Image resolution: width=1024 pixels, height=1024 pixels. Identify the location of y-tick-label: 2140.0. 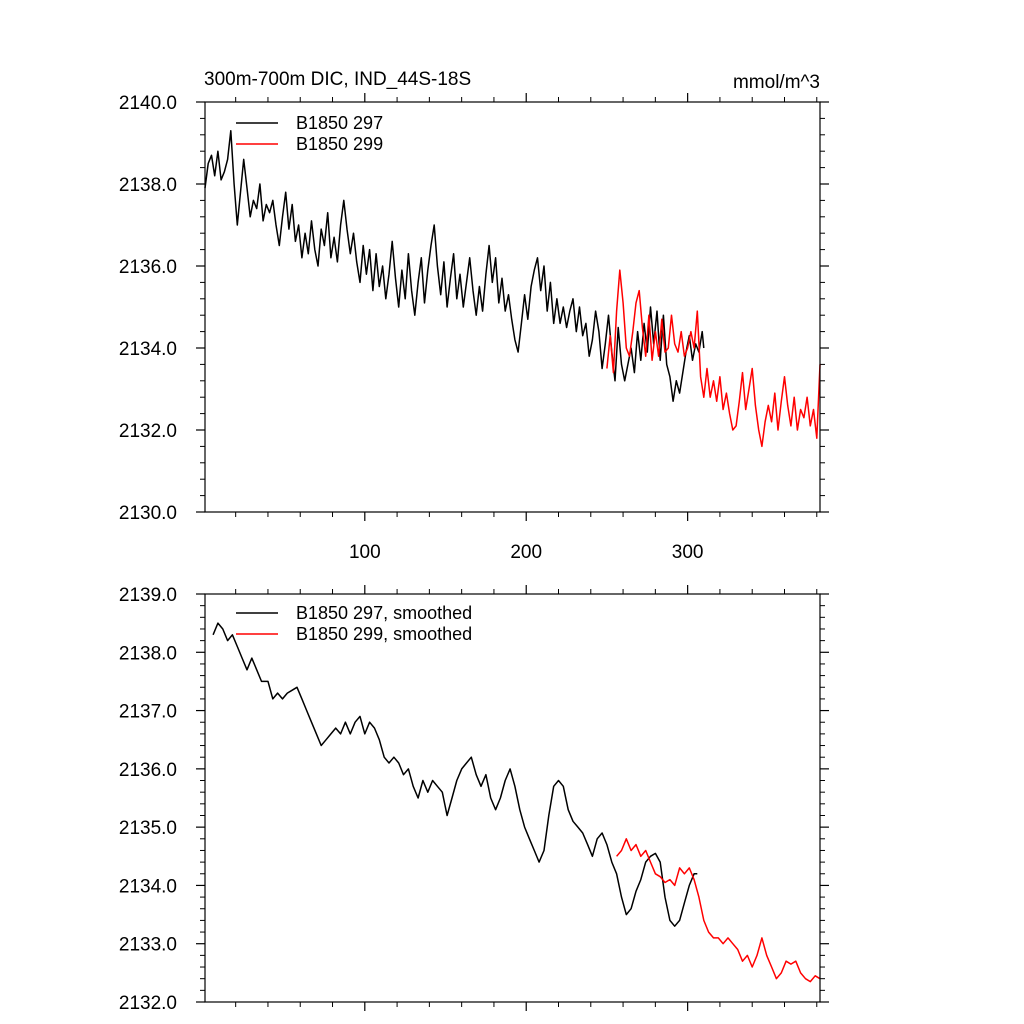
(148, 103).